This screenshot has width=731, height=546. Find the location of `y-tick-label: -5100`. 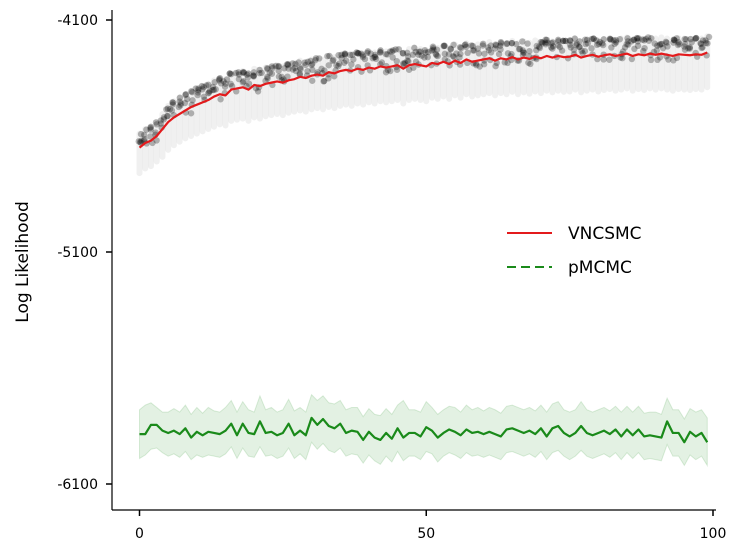

y-tick-label: -5100 is located at coordinates (77, 253).